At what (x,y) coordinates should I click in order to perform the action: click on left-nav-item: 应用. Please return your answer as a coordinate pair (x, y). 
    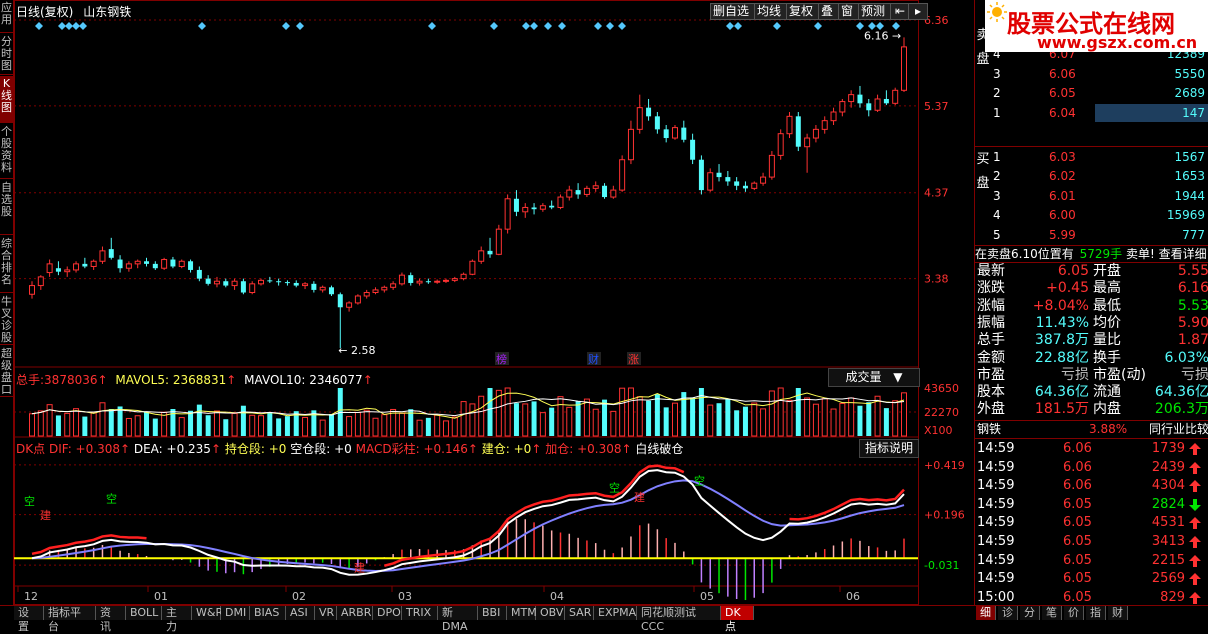
    Looking at the image, I should click on (6, 16).